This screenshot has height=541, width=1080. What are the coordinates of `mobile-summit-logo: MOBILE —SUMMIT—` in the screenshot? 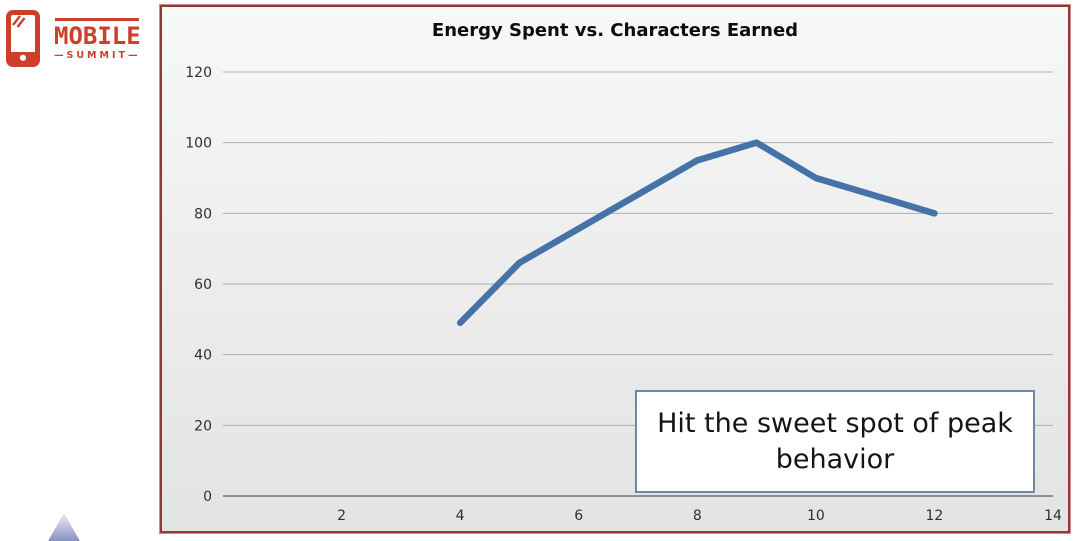 It's located at (76, 38).